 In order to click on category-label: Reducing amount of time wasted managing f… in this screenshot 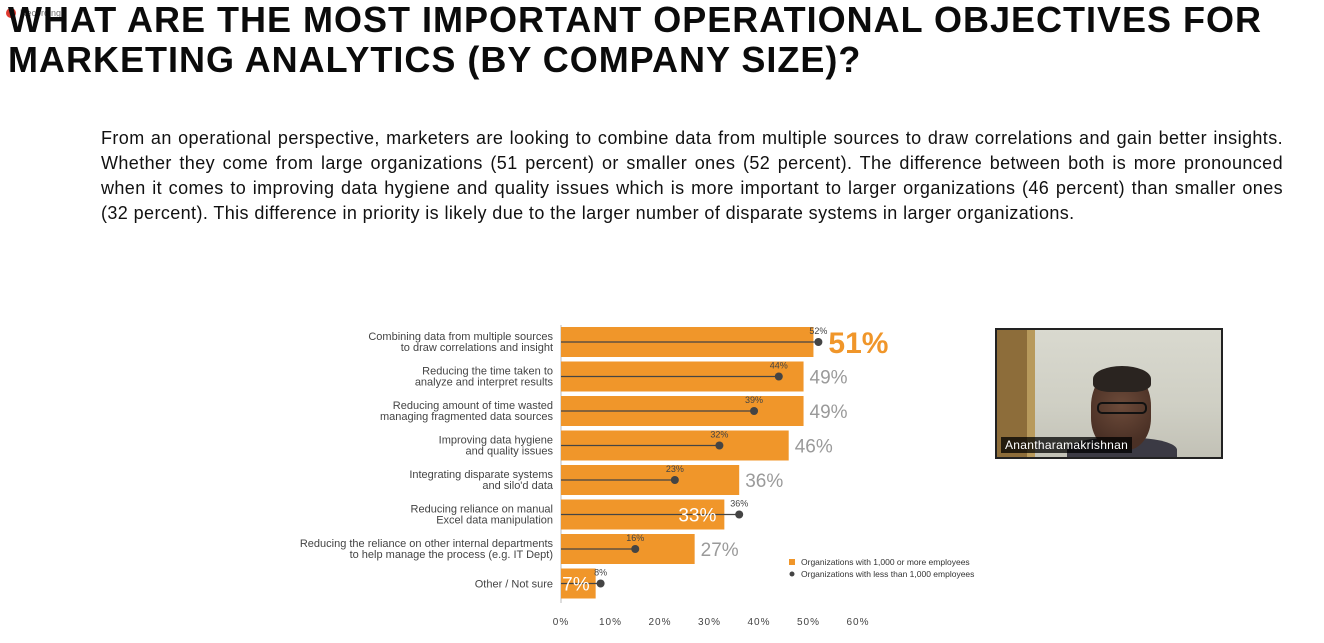, I will do `click(467, 411)`.